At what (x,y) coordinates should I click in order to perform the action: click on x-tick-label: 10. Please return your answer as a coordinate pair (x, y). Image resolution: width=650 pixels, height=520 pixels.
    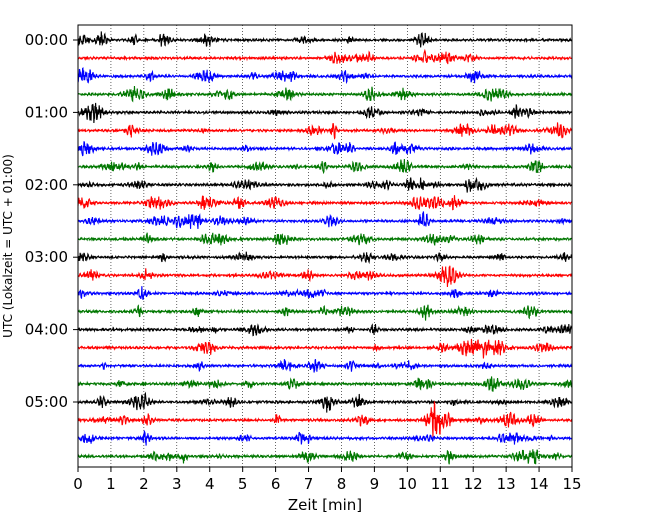
    Looking at the image, I should click on (407, 484).